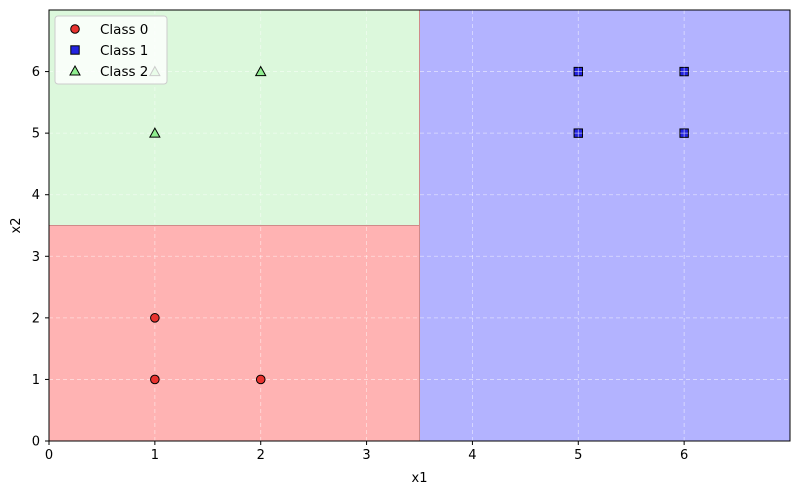  Describe the element at coordinates (124, 51) in the screenshot. I see `legend-label-class-1: Class 1` at that location.